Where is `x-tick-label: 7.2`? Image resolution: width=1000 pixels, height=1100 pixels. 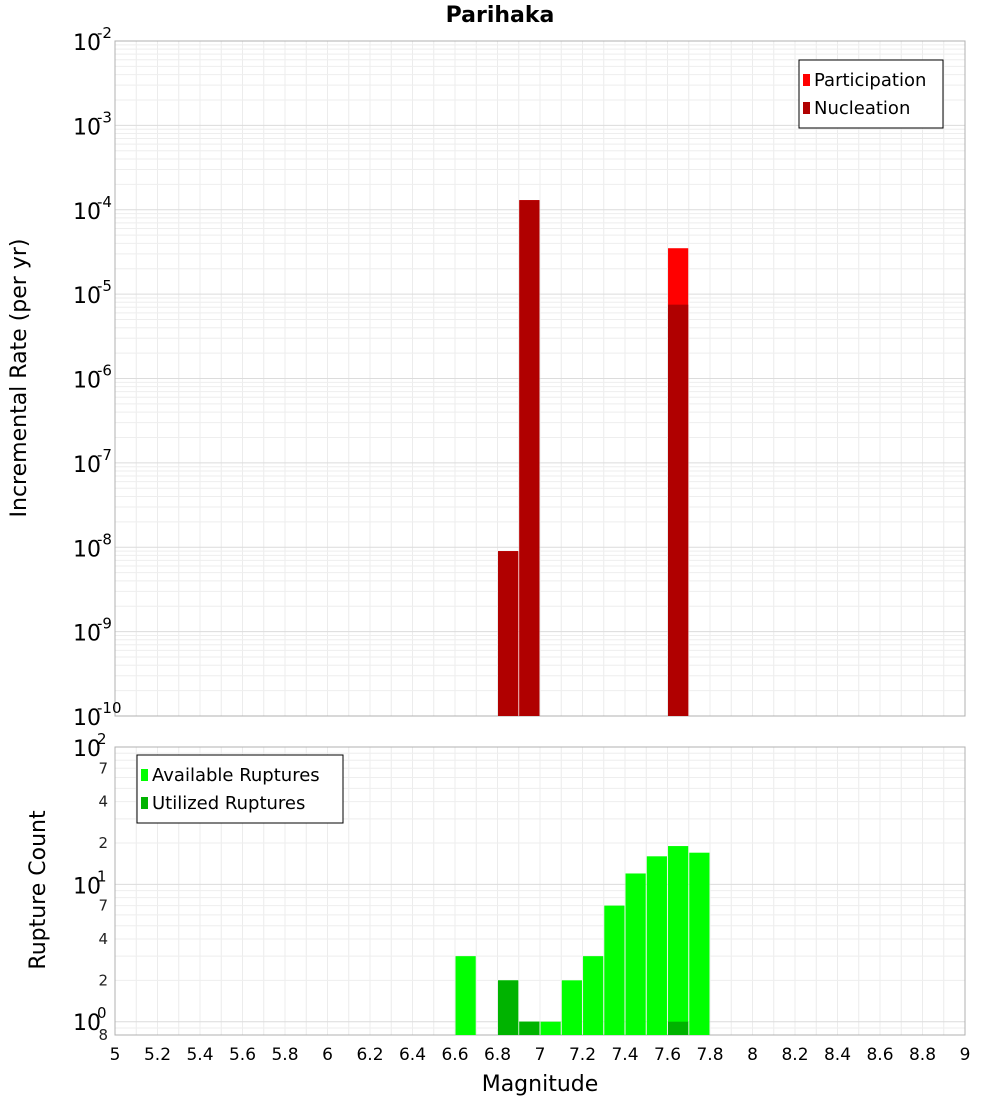 x-tick-label: 7.2 is located at coordinates (582, 1055).